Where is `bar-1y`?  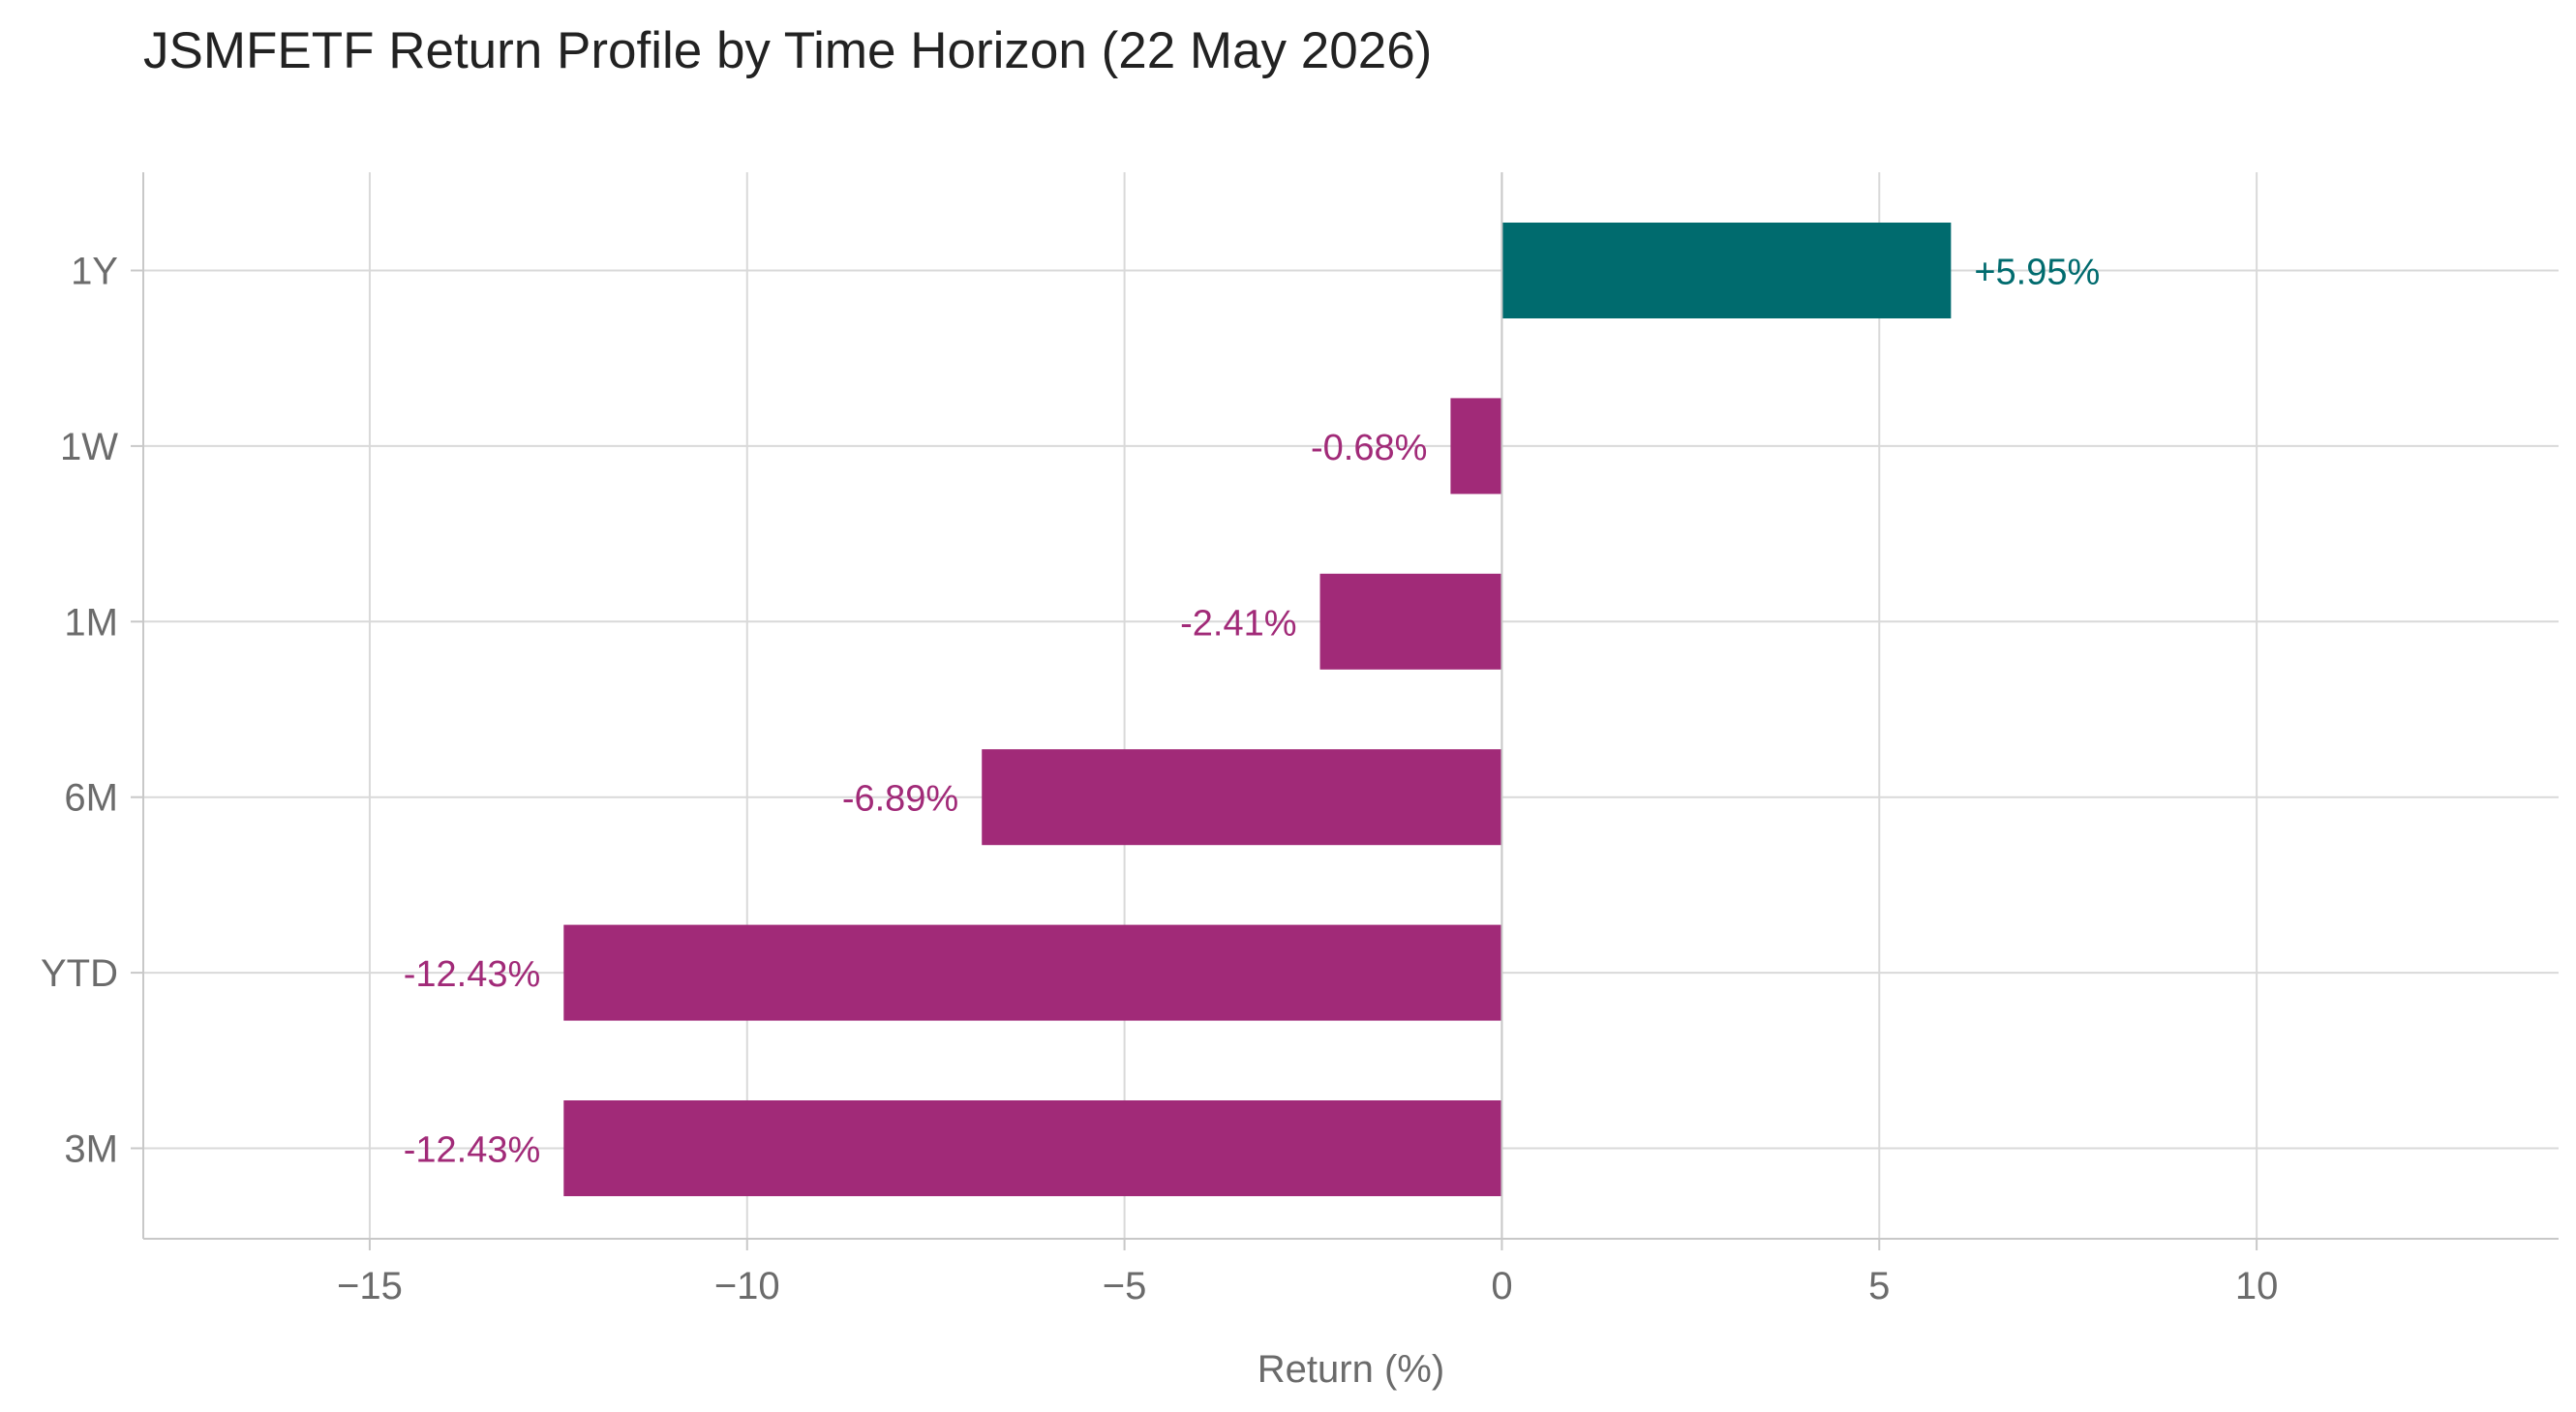
bar-1y is located at coordinates (1726, 270).